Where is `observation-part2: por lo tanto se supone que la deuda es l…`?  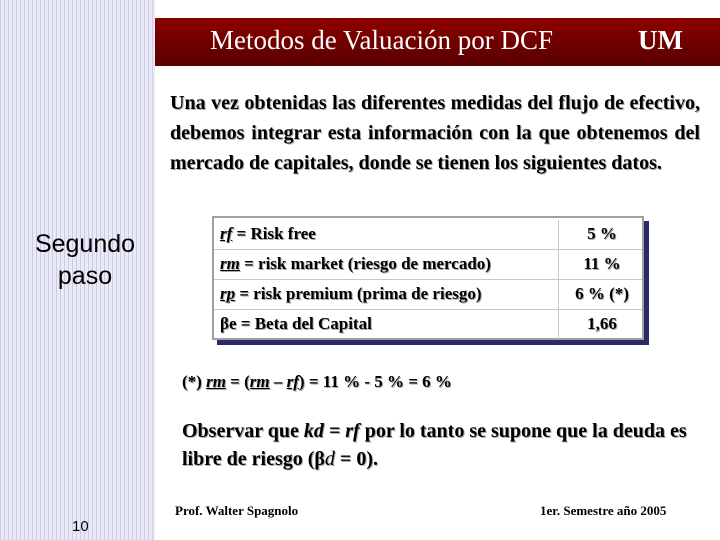 observation-part2: por lo tanto se supone que la deuda es l… is located at coordinates (434, 445).